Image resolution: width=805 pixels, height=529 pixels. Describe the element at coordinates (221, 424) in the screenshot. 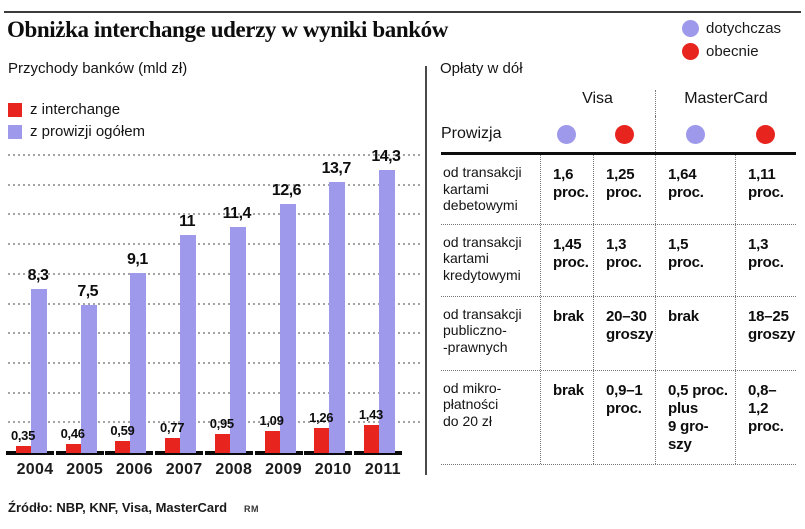

I see `value-label-interchange: 0,95` at that location.